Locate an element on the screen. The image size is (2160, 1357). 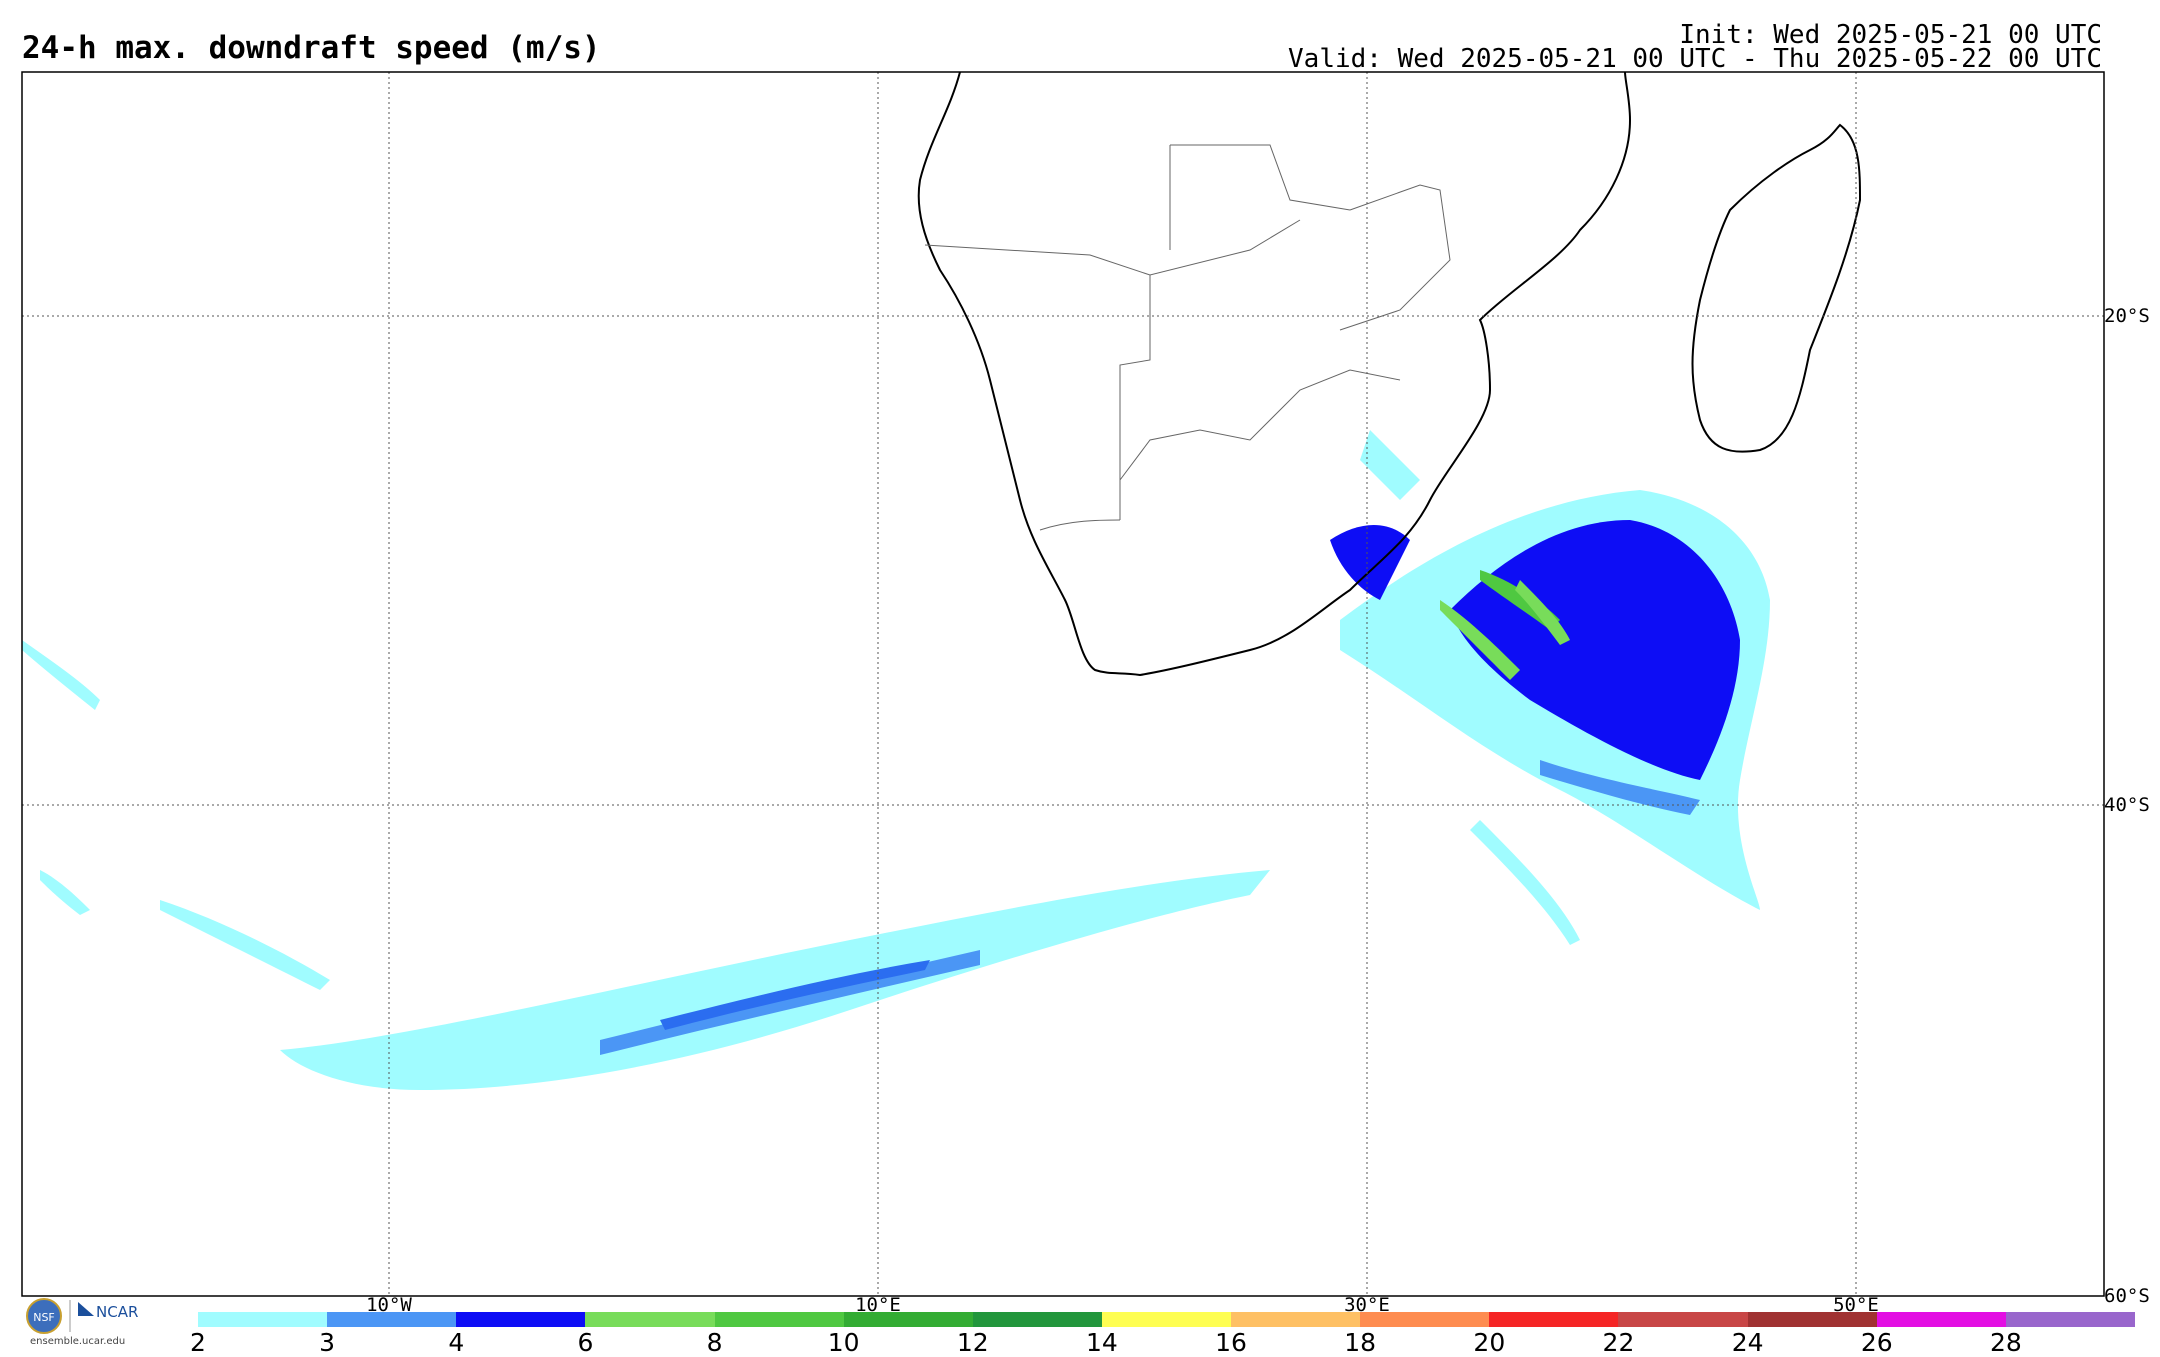
colorbar-tick-label: 14 is located at coordinates (1102, 1342).